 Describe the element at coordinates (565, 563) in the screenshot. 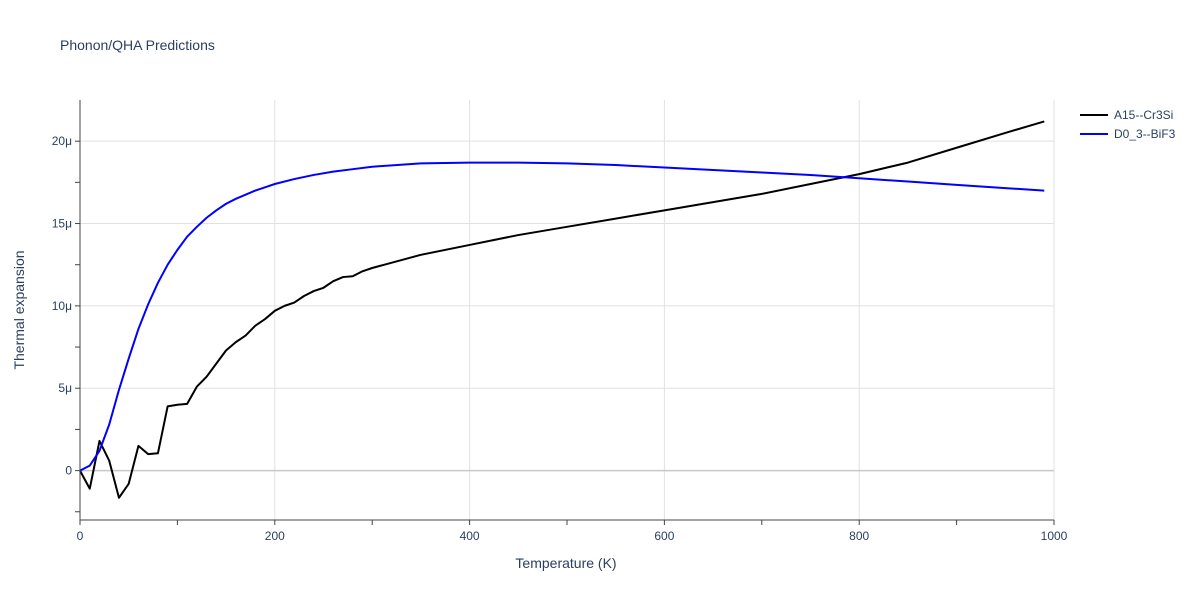

I see `x-axis-title: Temperature (K)` at that location.